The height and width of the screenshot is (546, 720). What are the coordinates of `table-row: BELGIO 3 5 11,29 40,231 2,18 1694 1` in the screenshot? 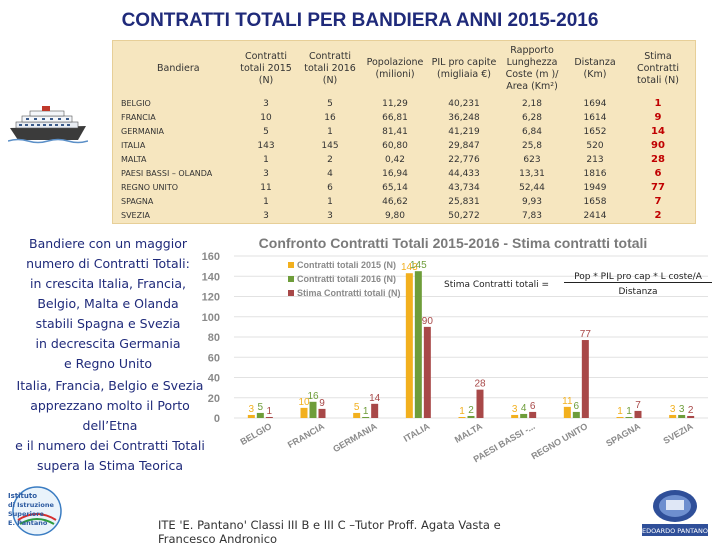 It's located at (404, 104).